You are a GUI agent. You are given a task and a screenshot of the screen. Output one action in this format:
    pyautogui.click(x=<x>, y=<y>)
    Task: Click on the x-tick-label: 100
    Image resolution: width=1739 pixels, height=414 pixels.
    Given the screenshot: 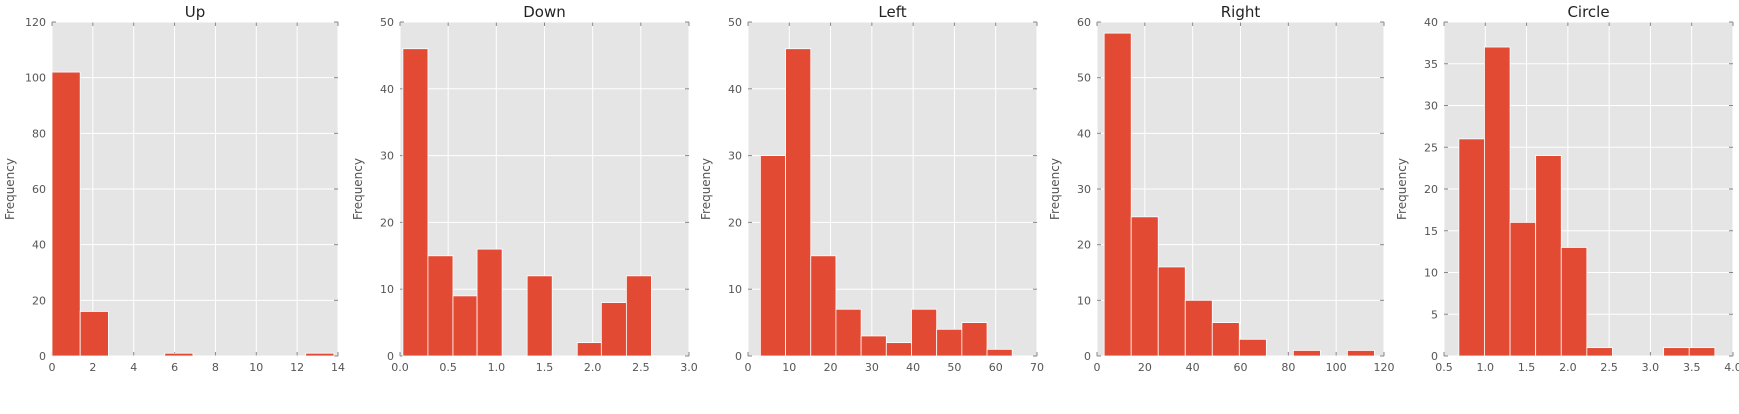 What is the action you would take?
    pyautogui.click(x=1336, y=367)
    